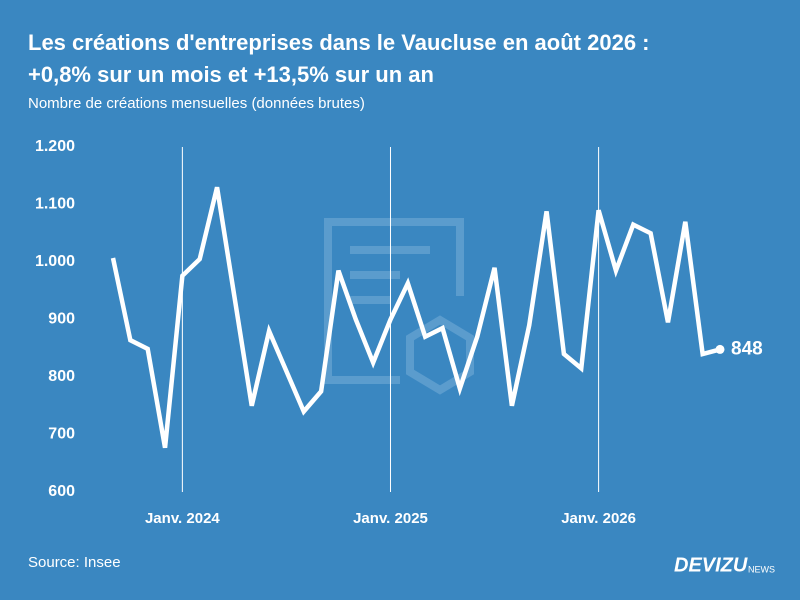 This screenshot has height=600, width=800. What do you see at coordinates (61, 491) in the screenshot?
I see `y-tick-label: 600` at bounding box center [61, 491].